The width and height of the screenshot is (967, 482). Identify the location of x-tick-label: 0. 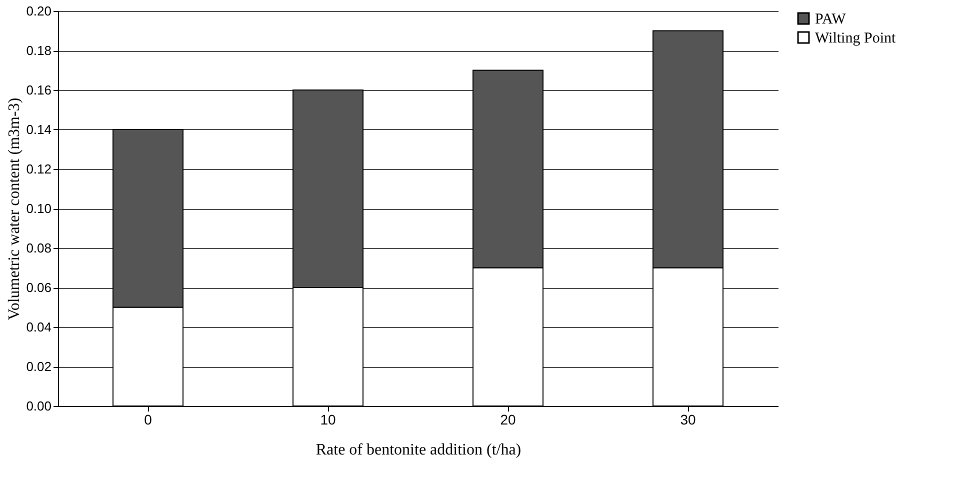
(148, 420).